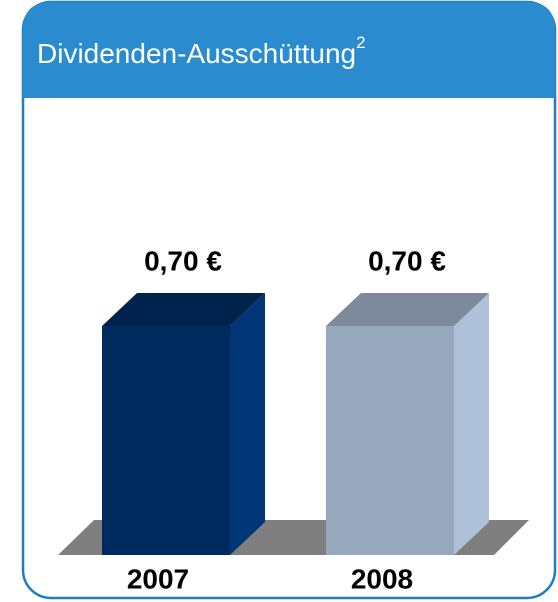  Describe the element at coordinates (158, 578) in the screenshot. I see `x-tick-label: 2007` at that location.